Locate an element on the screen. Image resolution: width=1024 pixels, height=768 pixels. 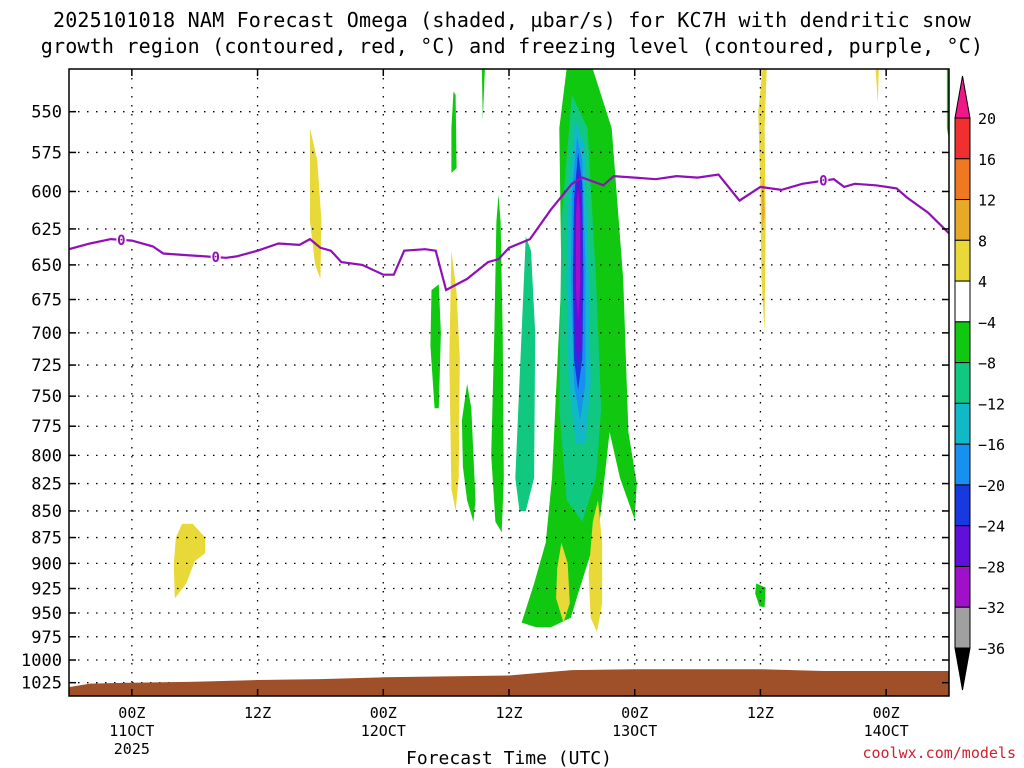
y-tick-label-875: 875 is located at coordinates (46, 539).